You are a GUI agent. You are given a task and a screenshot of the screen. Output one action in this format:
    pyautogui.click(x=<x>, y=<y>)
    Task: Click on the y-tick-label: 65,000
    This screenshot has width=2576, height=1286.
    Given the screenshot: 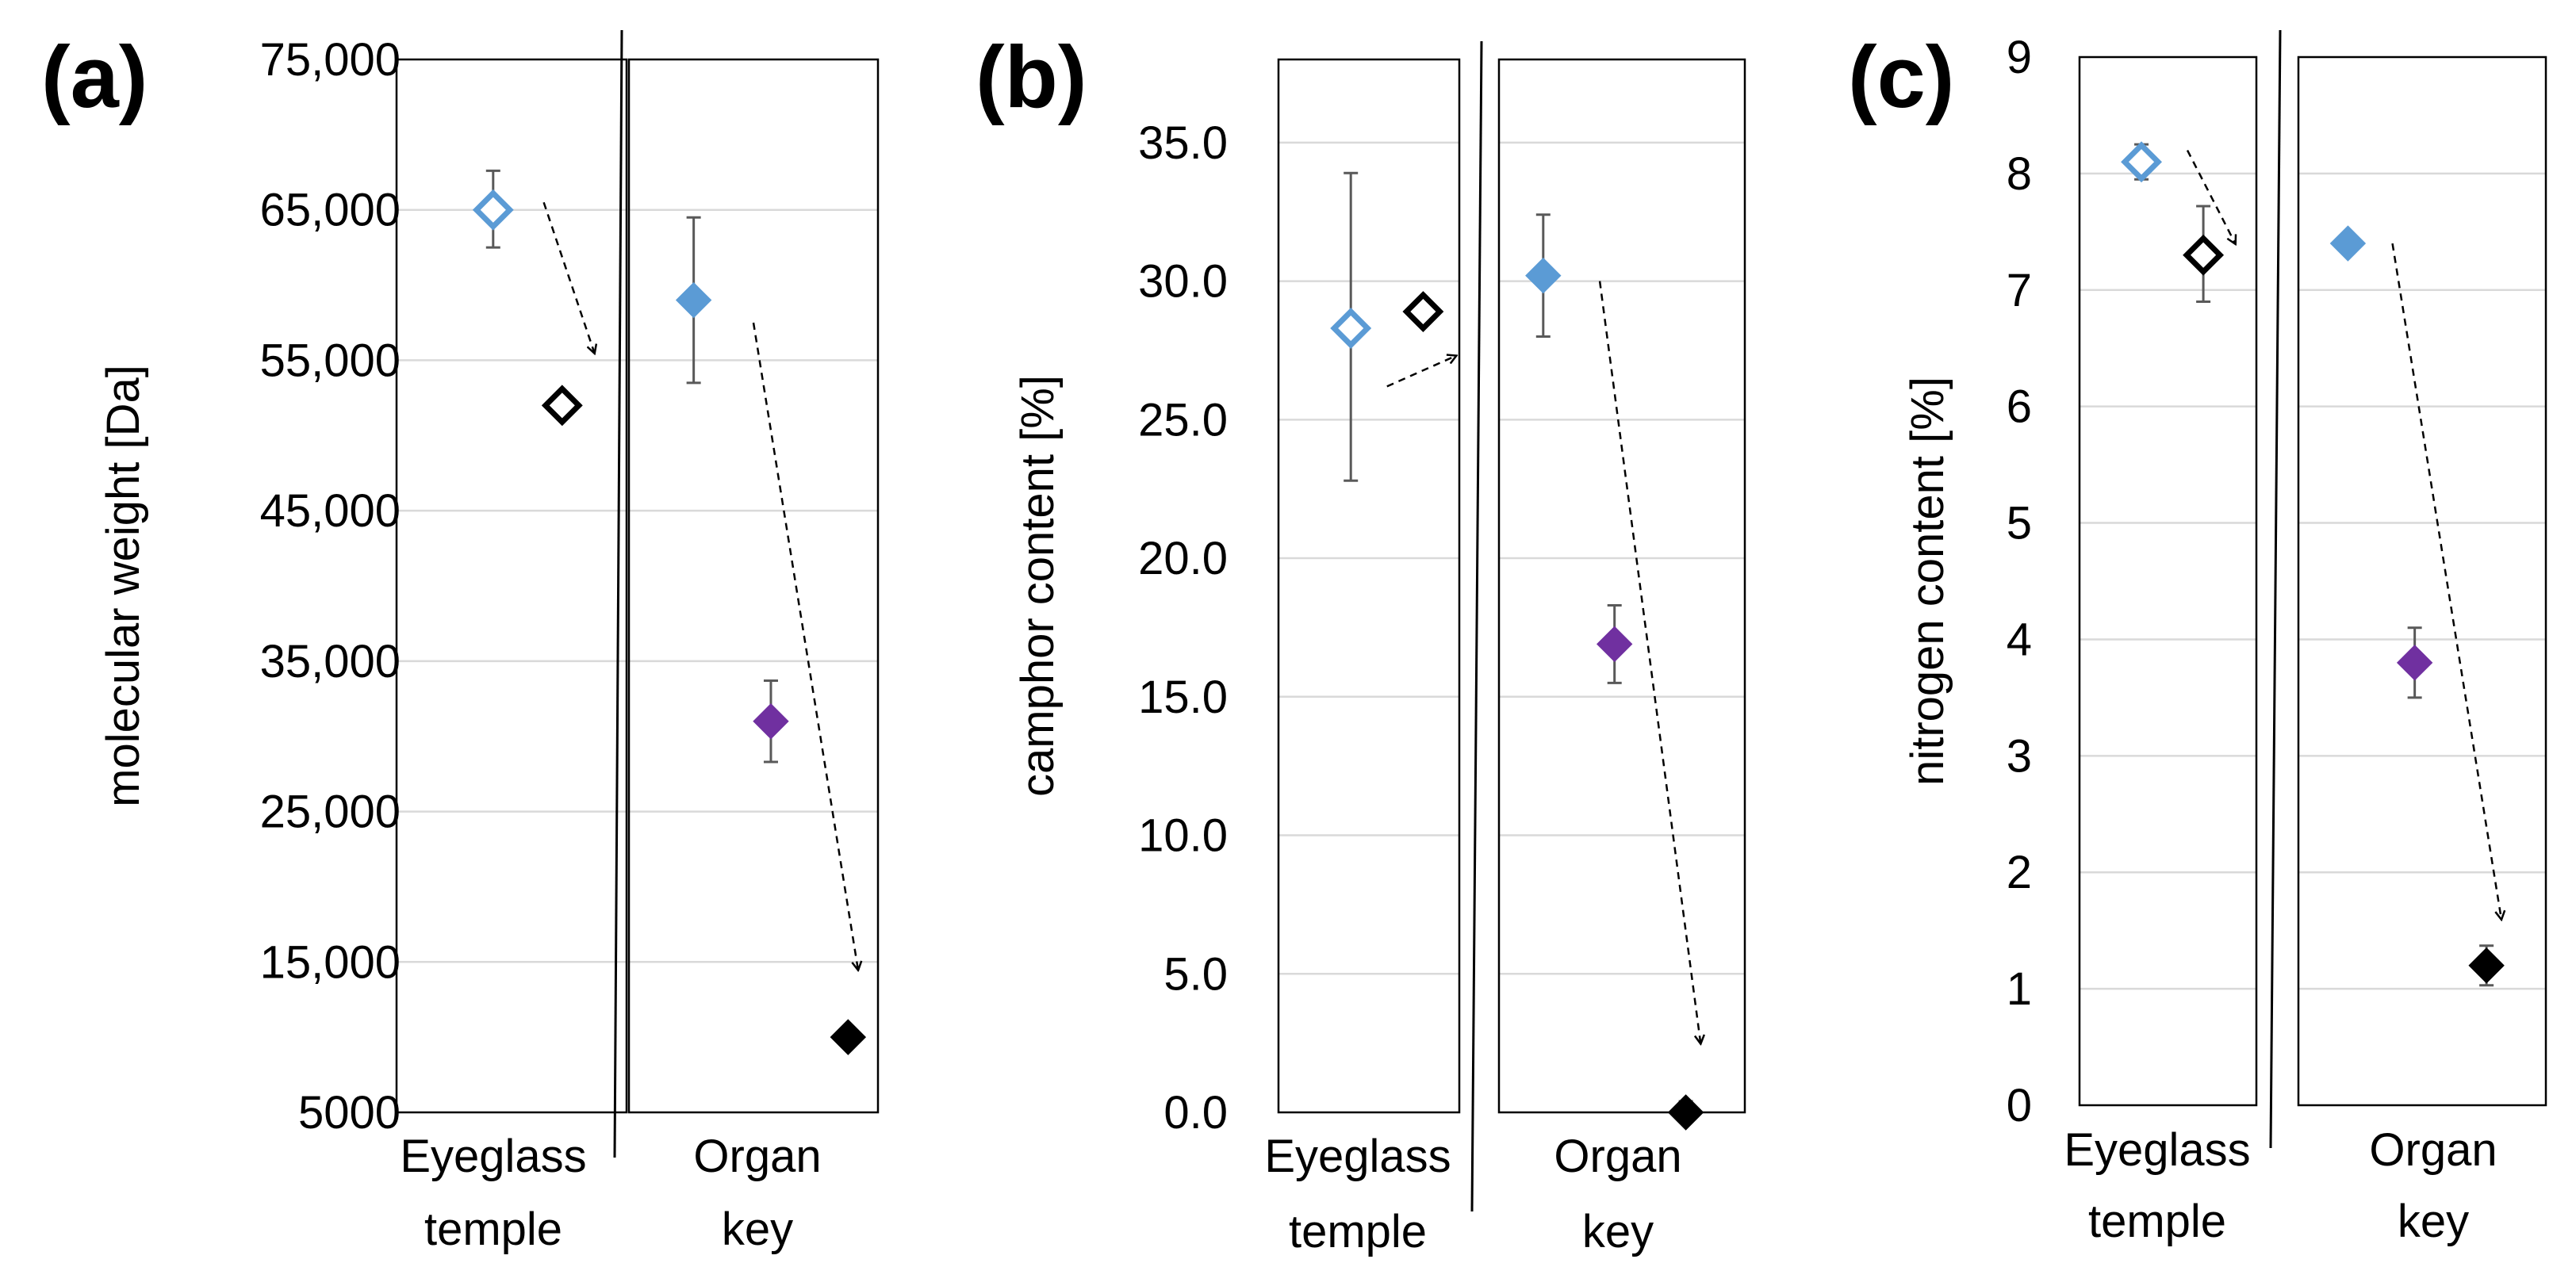 What is the action you would take?
    pyautogui.click(x=330, y=210)
    